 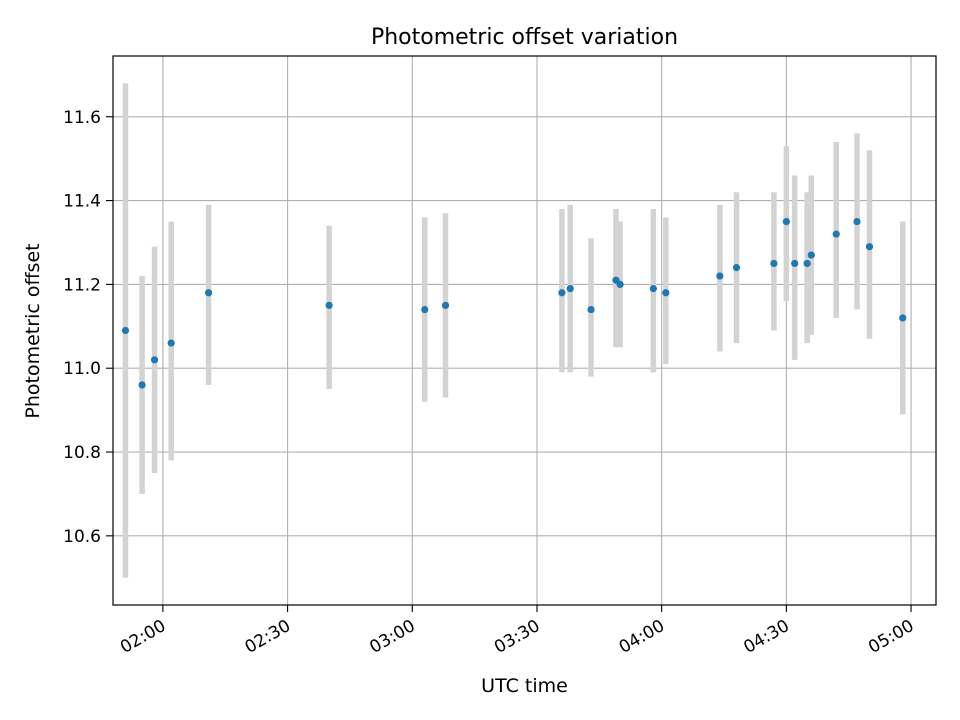 What do you see at coordinates (82, 537) in the screenshot?
I see `y-tick-label: 10.6` at bounding box center [82, 537].